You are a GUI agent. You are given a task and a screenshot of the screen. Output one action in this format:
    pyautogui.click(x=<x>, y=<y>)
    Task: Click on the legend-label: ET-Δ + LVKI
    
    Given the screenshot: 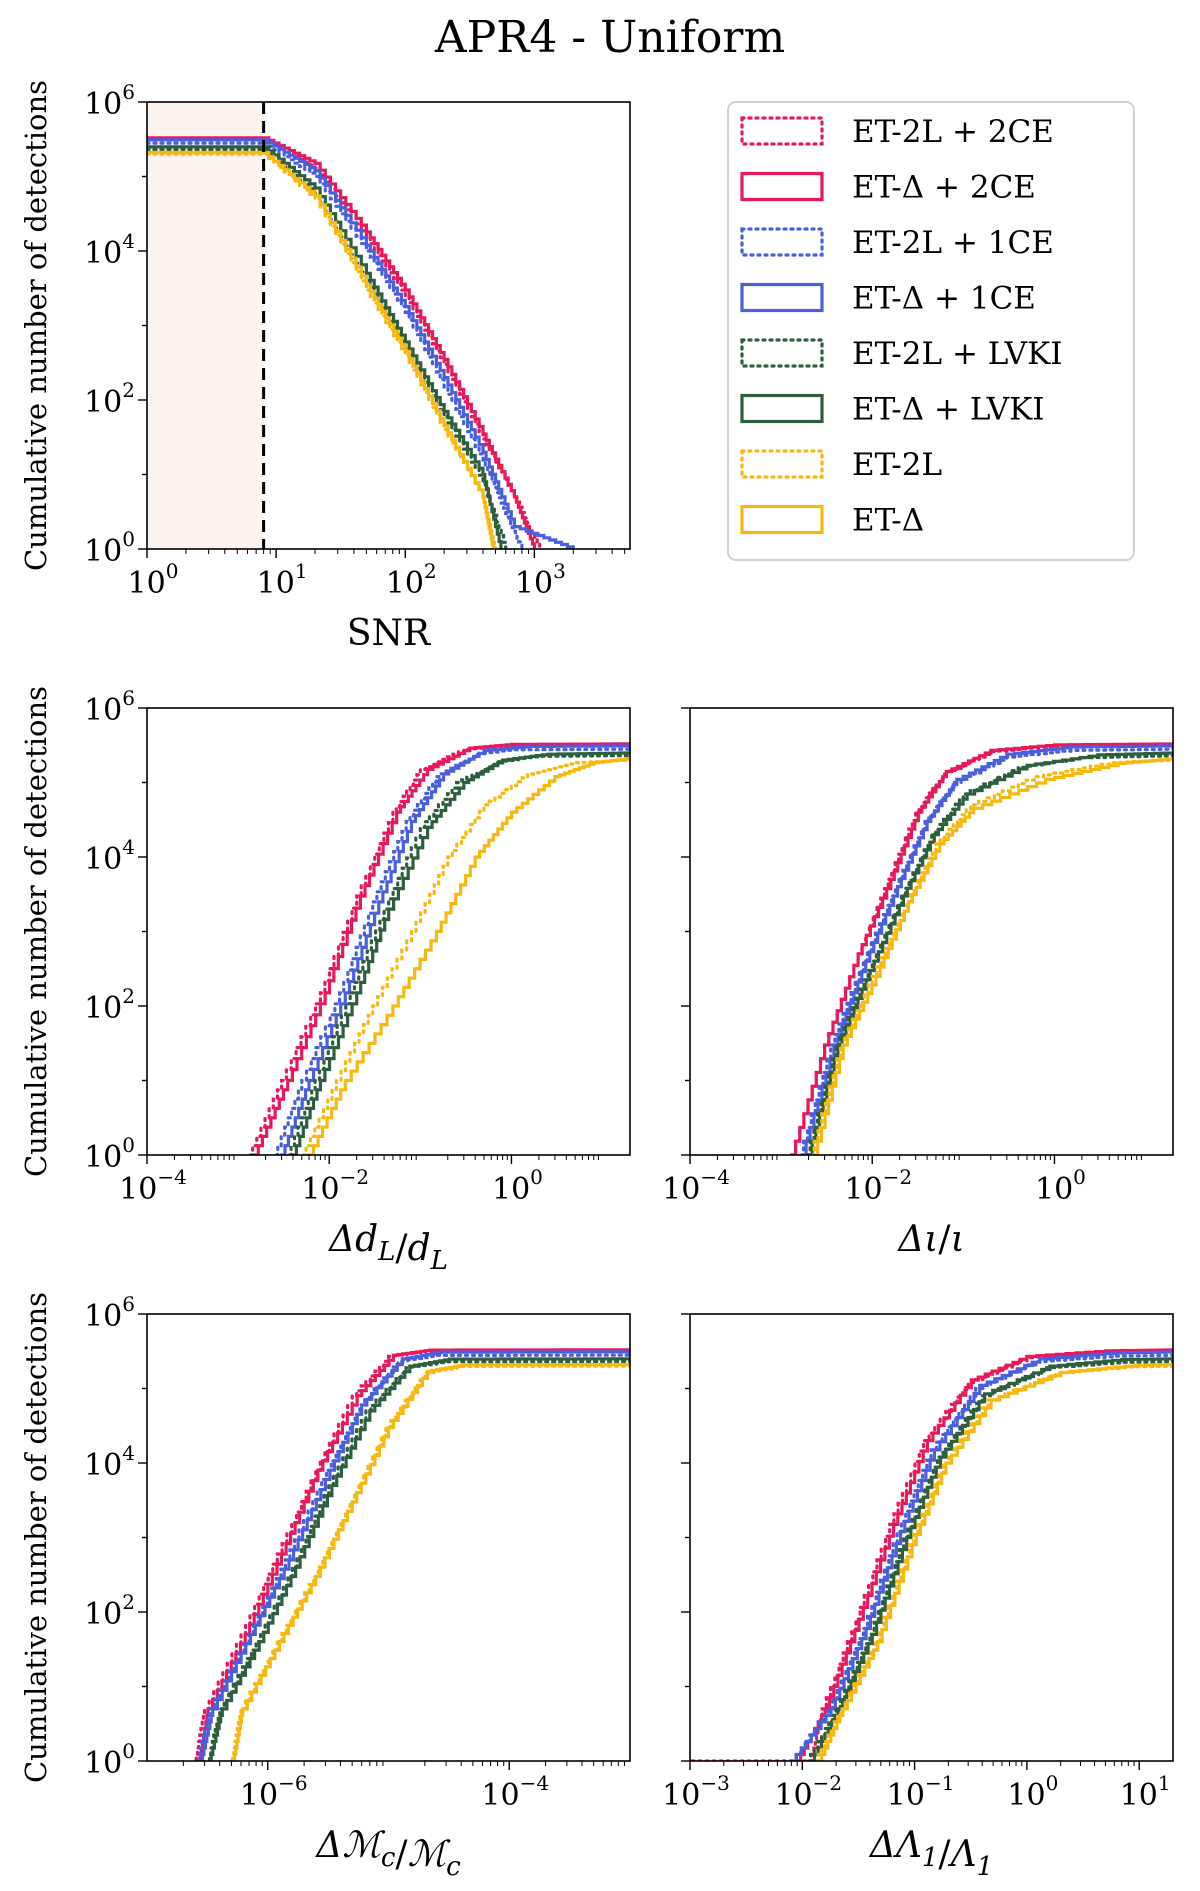 What is the action you would take?
    pyautogui.click(x=948, y=410)
    